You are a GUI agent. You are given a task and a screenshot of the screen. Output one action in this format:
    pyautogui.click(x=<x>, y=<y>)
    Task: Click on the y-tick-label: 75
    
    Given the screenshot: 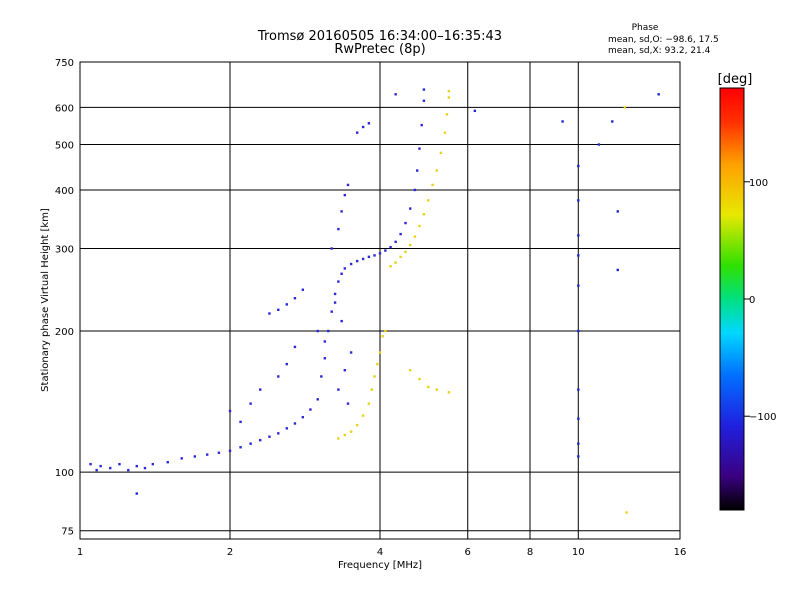 What is the action you would take?
    pyautogui.click(x=67, y=532)
    